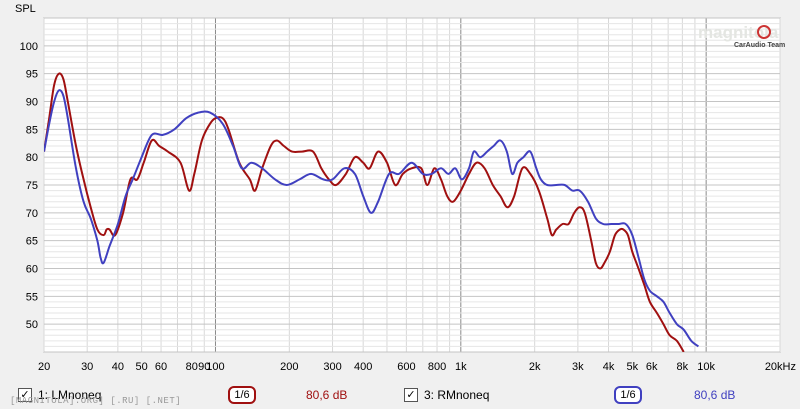 The height and width of the screenshot is (409, 800). I want to click on x-tick-label: 200, so click(289, 367).